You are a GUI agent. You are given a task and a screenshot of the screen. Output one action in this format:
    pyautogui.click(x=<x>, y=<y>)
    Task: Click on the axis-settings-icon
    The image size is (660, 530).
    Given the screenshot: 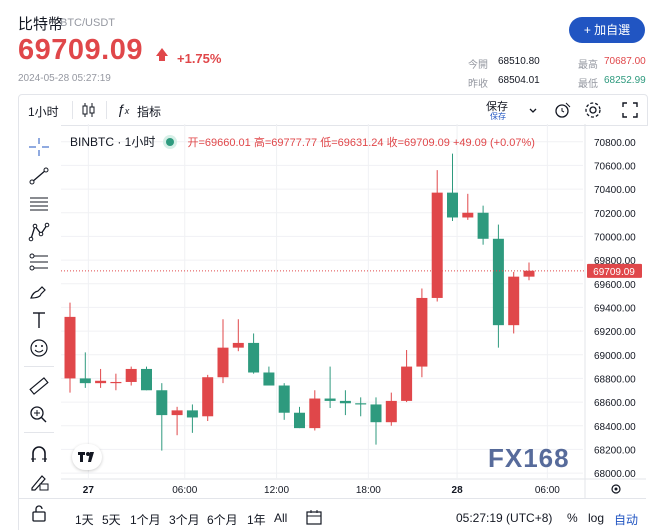 What is the action you would take?
    pyautogui.click(x=616, y=489)
    